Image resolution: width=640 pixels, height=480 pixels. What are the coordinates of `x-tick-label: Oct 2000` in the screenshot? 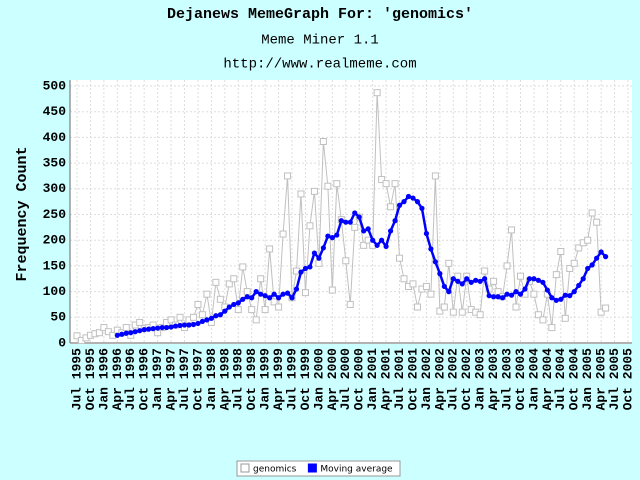 It's located at (359, 379).